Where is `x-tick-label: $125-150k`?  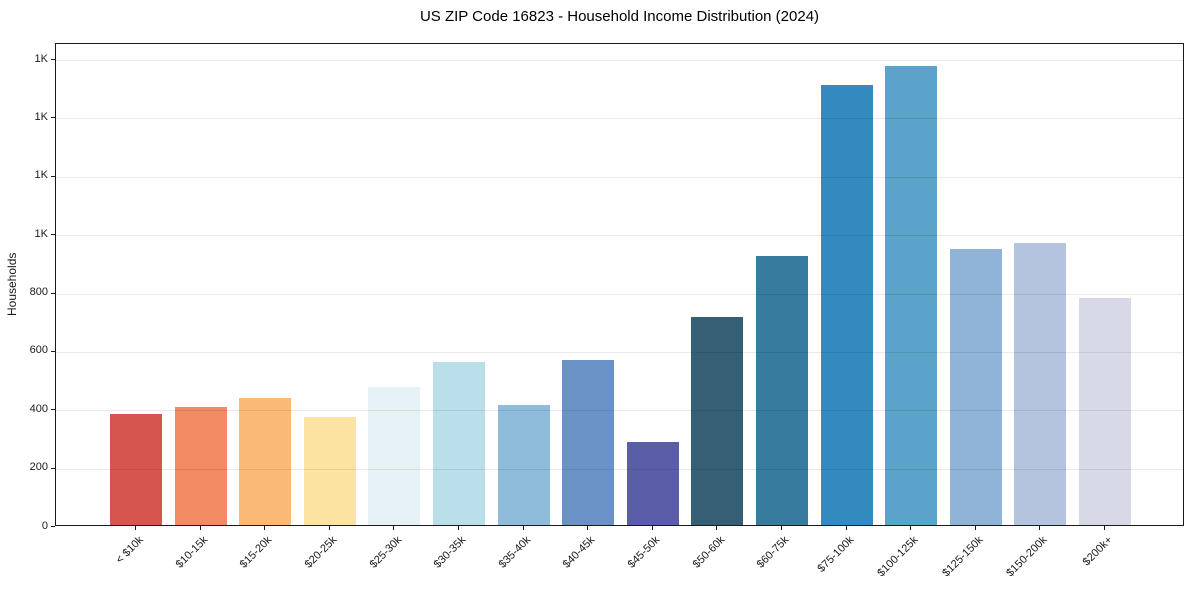
x-tick-label: $125-150k is located at coordinates (963, 557).